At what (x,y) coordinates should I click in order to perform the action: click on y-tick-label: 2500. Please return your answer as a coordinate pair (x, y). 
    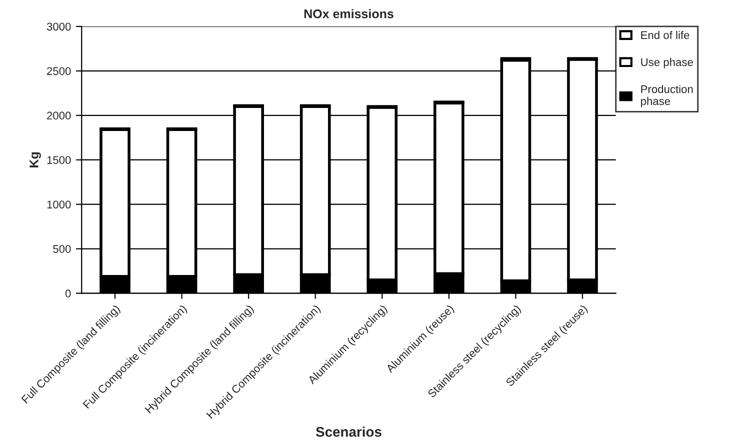
    Looking at the image, I should click on (59, 71).